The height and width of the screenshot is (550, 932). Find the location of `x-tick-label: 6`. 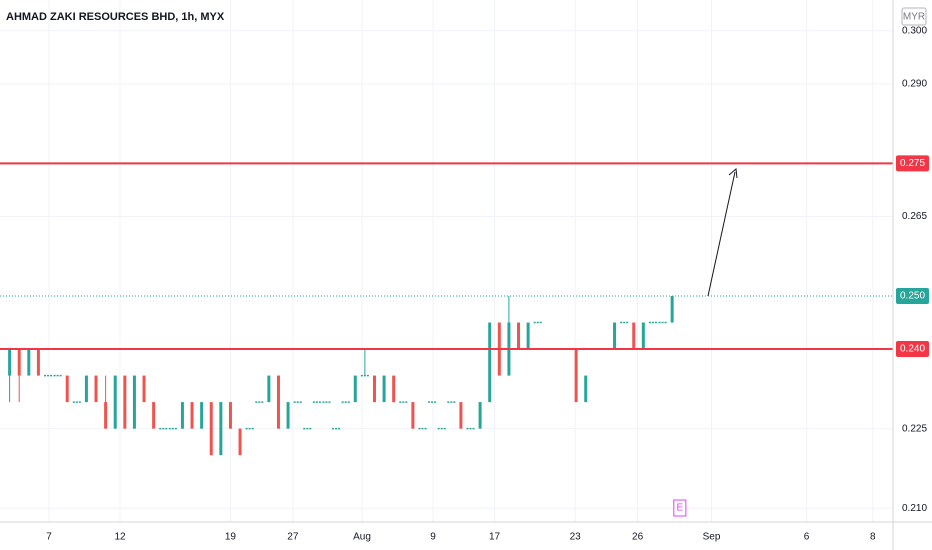

x-tick-label: 6 is located at coordinates (807, 537).